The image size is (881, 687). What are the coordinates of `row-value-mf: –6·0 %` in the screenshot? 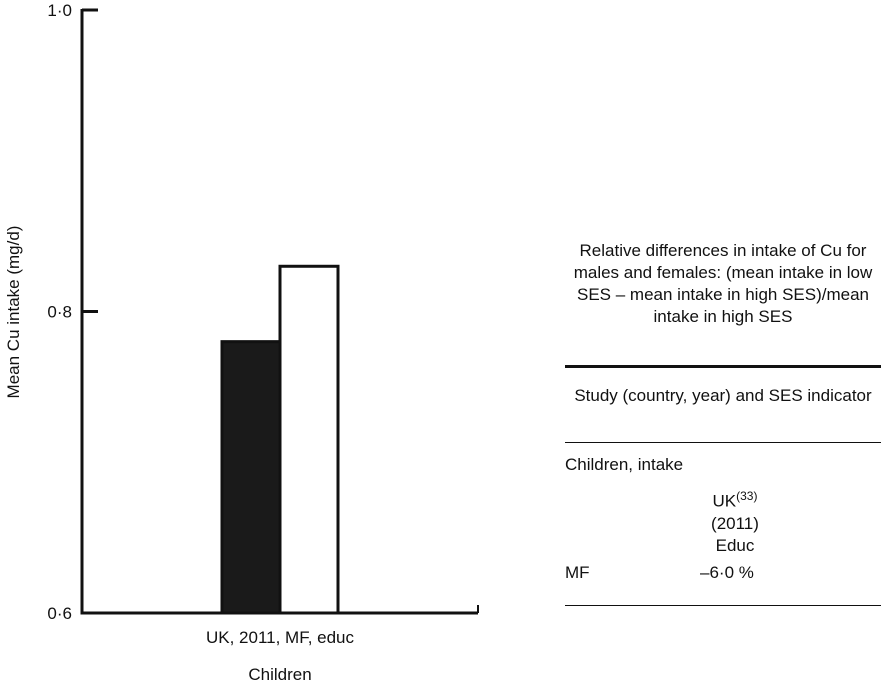 It's located at (727, 572).